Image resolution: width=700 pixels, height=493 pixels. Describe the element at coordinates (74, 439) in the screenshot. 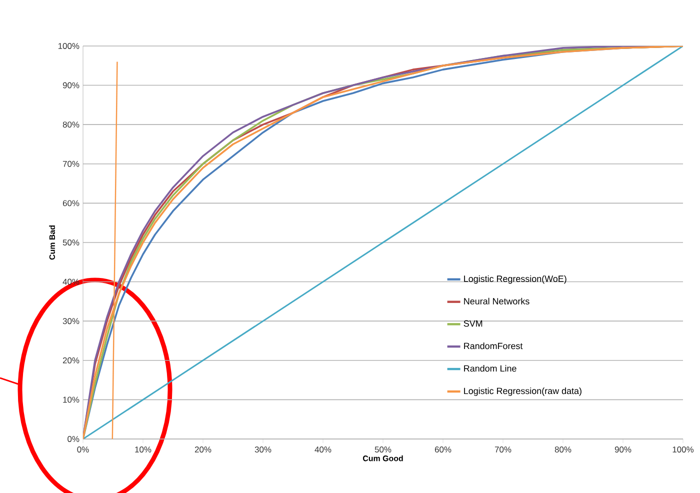

I see `y-tick-label: 0%` at that location.